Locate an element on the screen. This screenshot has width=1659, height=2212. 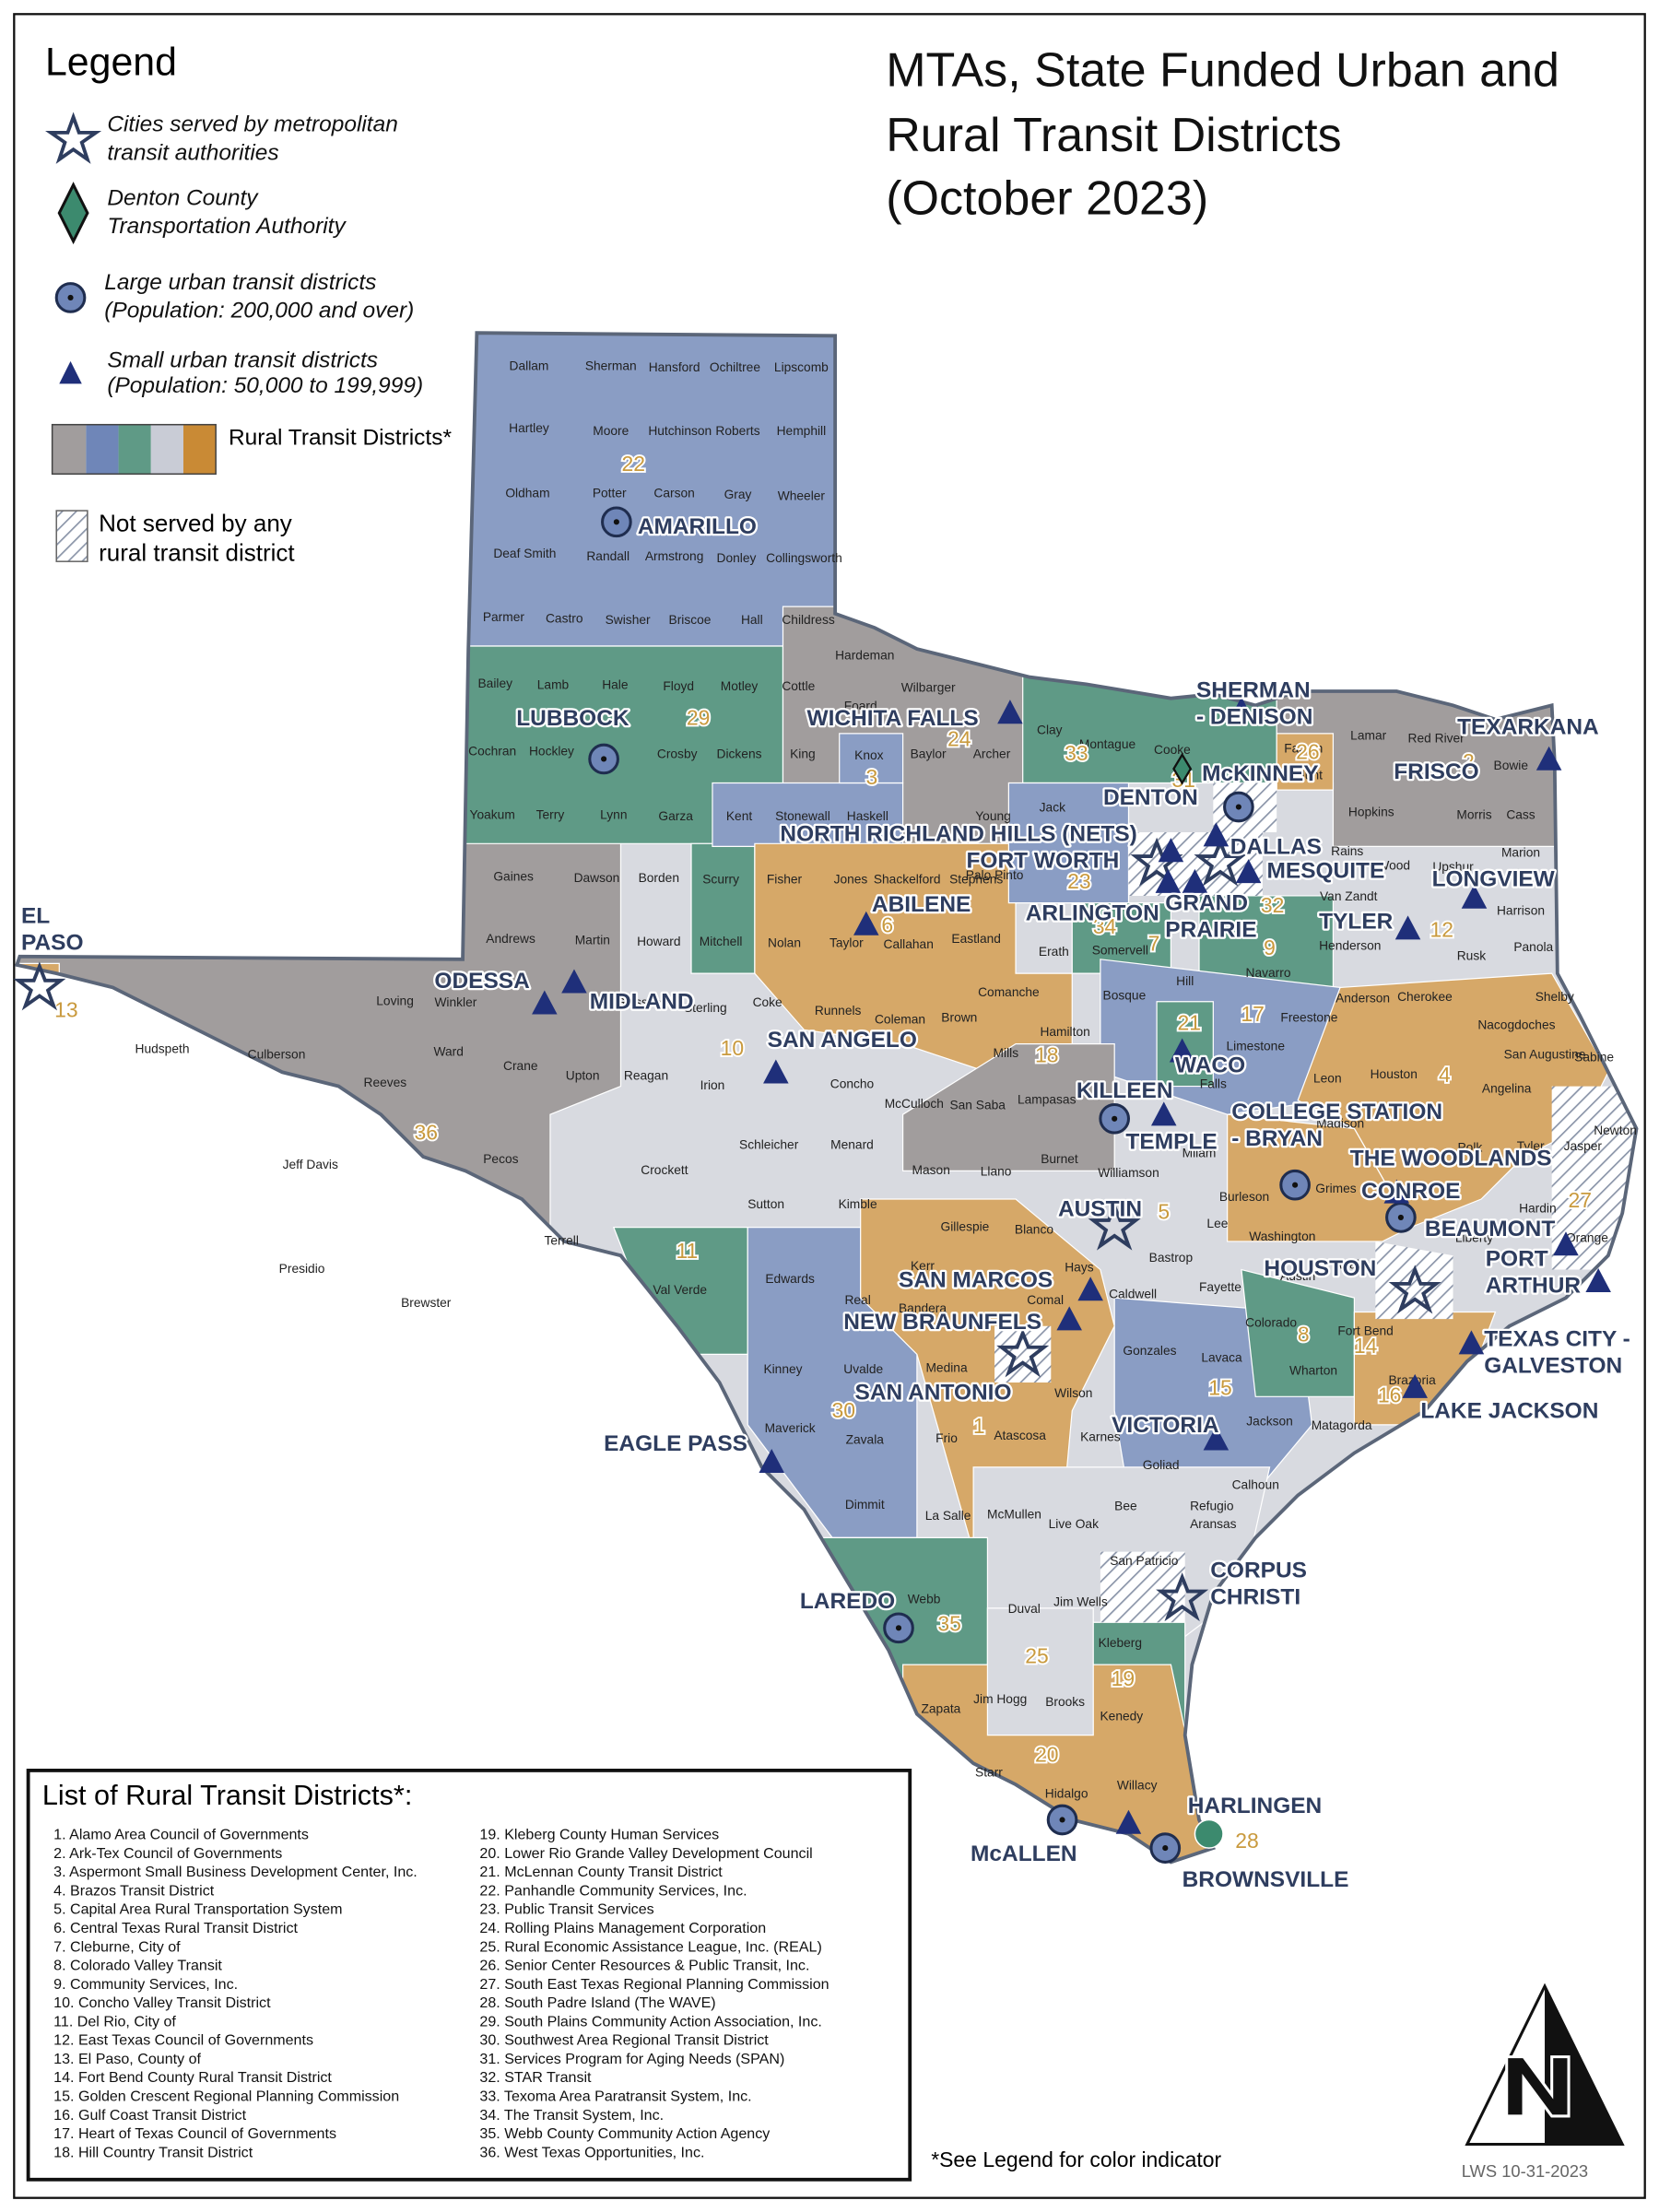
district-list-item: 36. West Texas Opportunities, Inc. is located at coordinates (591, 2152).